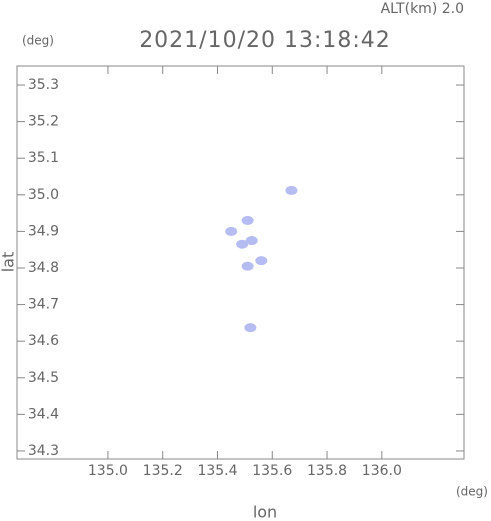 The width and height of the screenshot is (491, 521). What do you see at coordinates (43, 378) in the screenshot?
I see `y-tick-label: 34.5` at bounding box center [43, 378].